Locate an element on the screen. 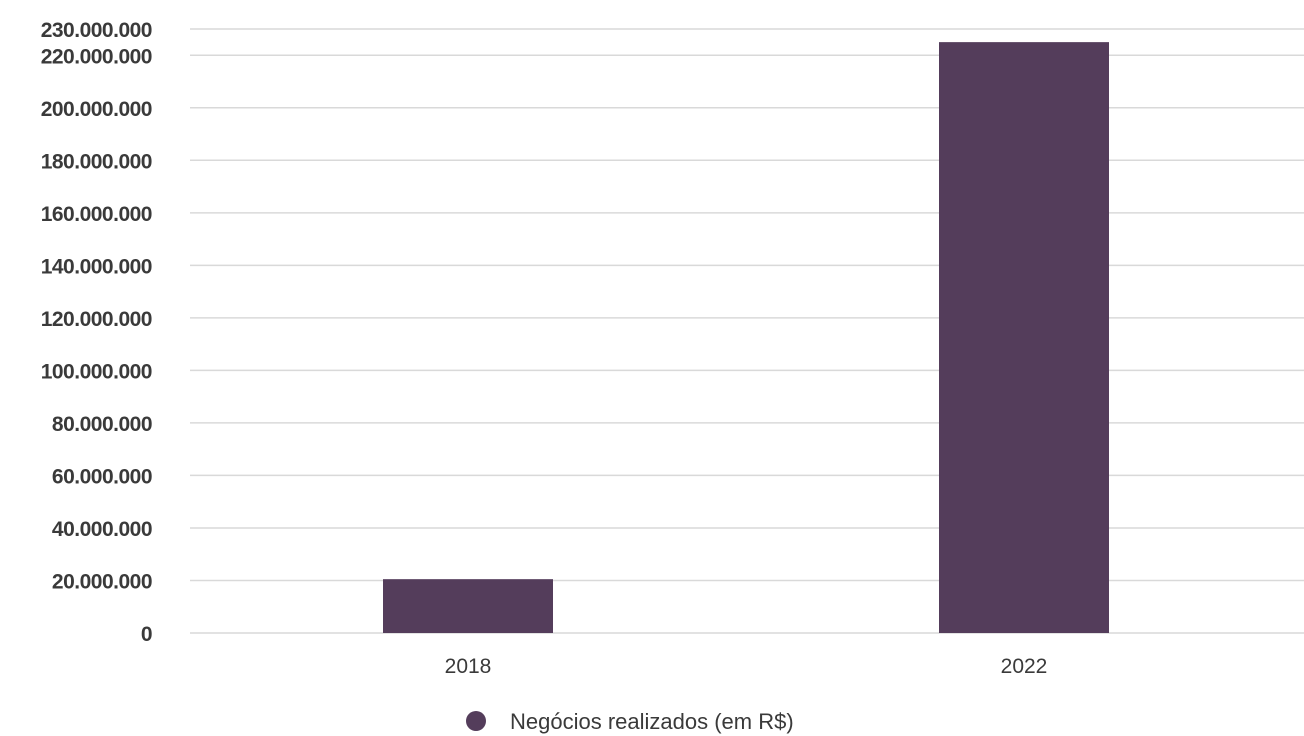 This screenshot has height=736, width=1304. y-tick-label: 40.000.000 is located at coordinates (102, 529).